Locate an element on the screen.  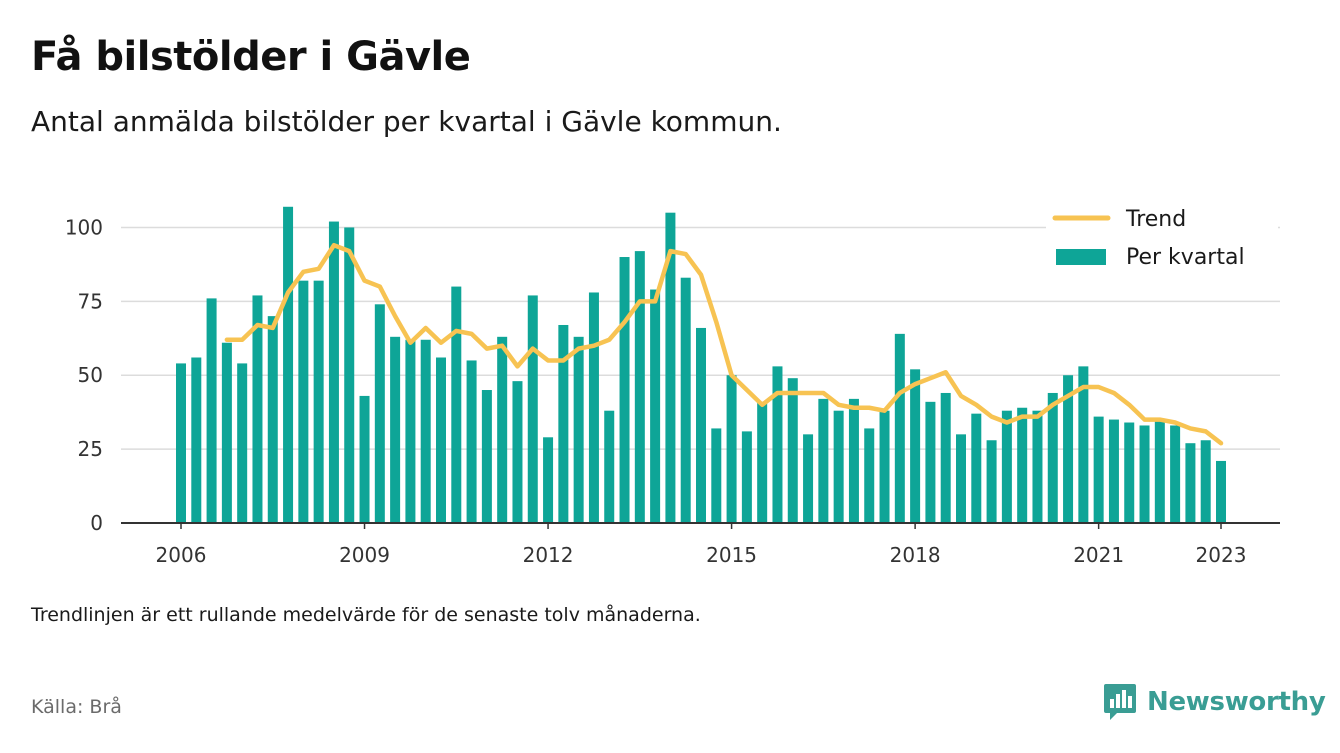
x-tick-label: 2018 is located at coordinates (915, 555).